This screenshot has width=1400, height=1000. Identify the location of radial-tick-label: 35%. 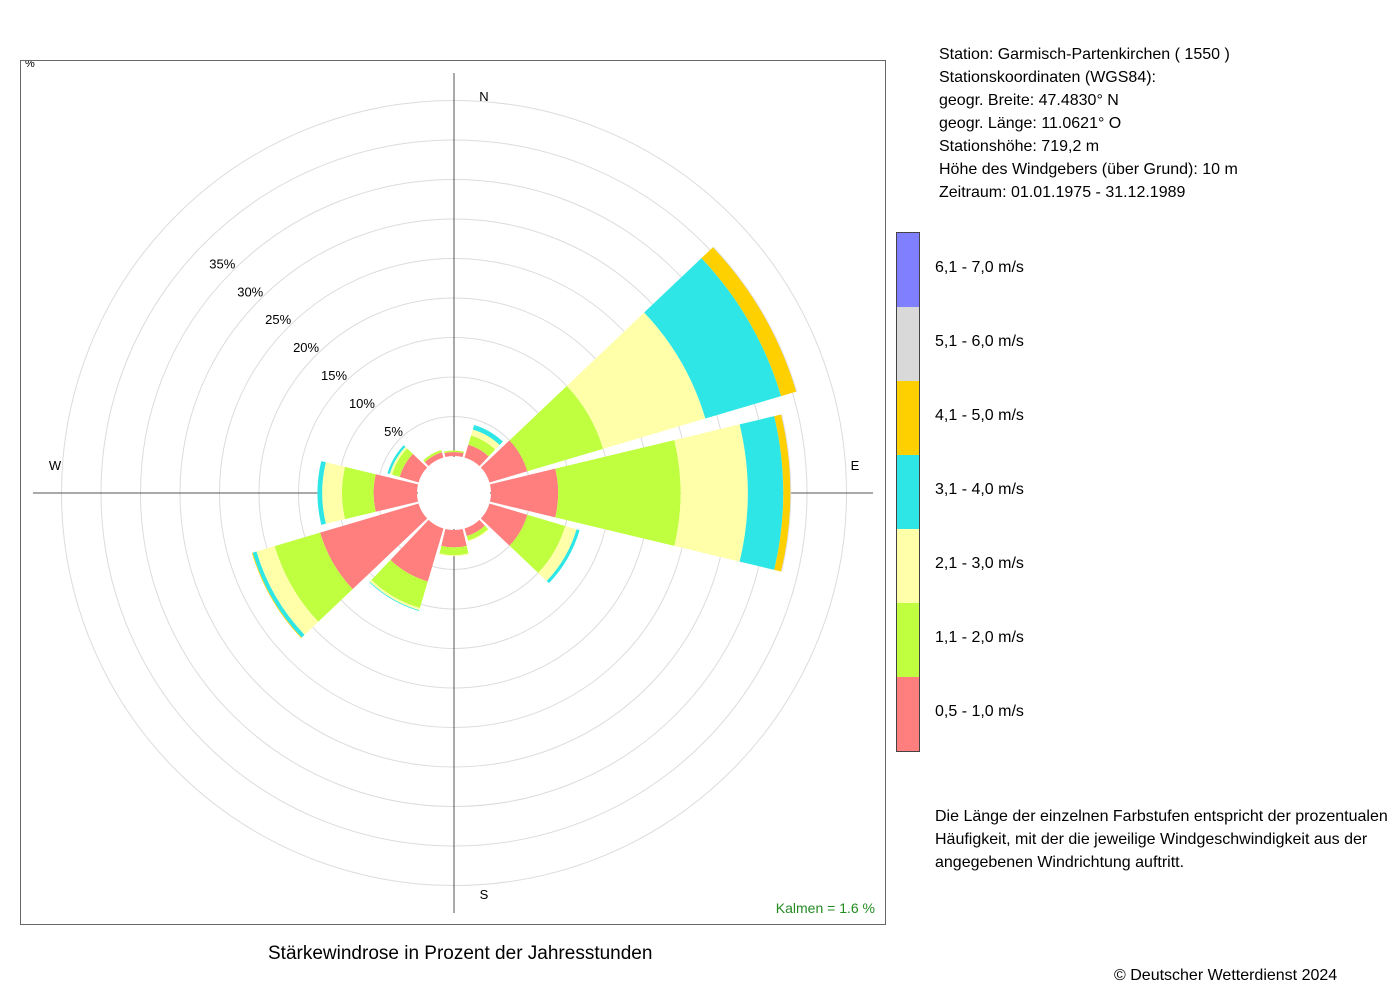
(222, 263).